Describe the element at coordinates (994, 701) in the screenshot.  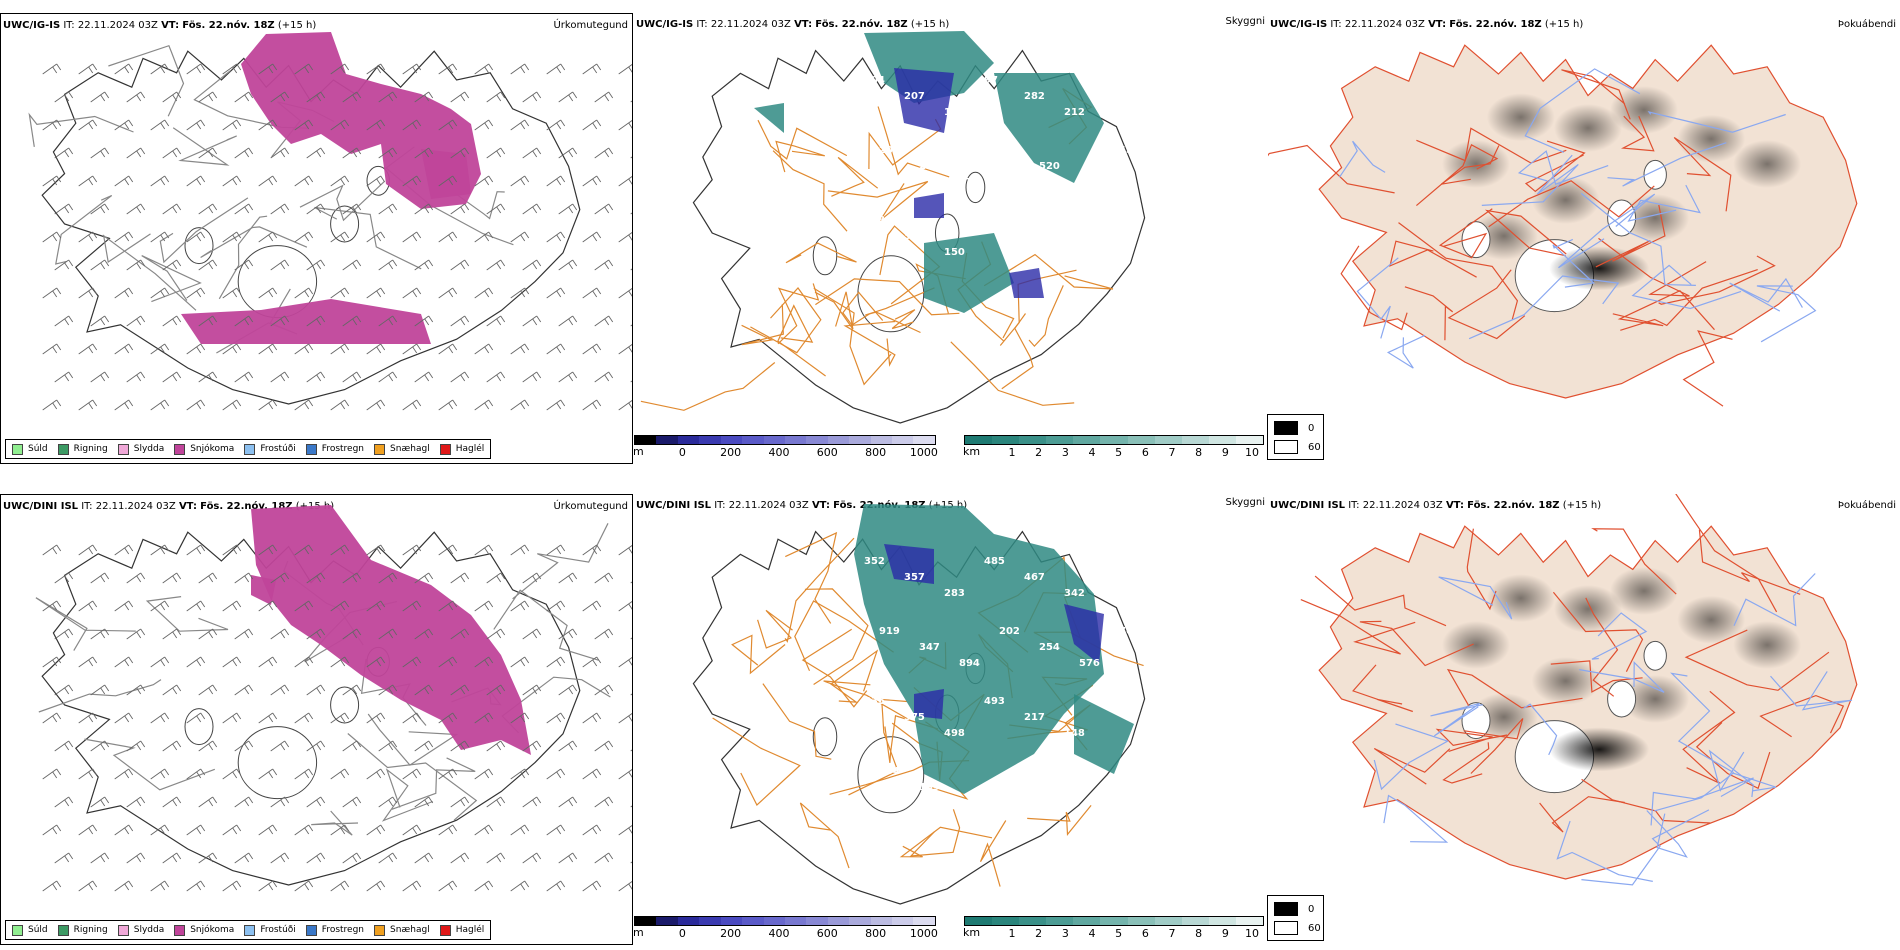
I see `cloud-base-label: 493` at that location.